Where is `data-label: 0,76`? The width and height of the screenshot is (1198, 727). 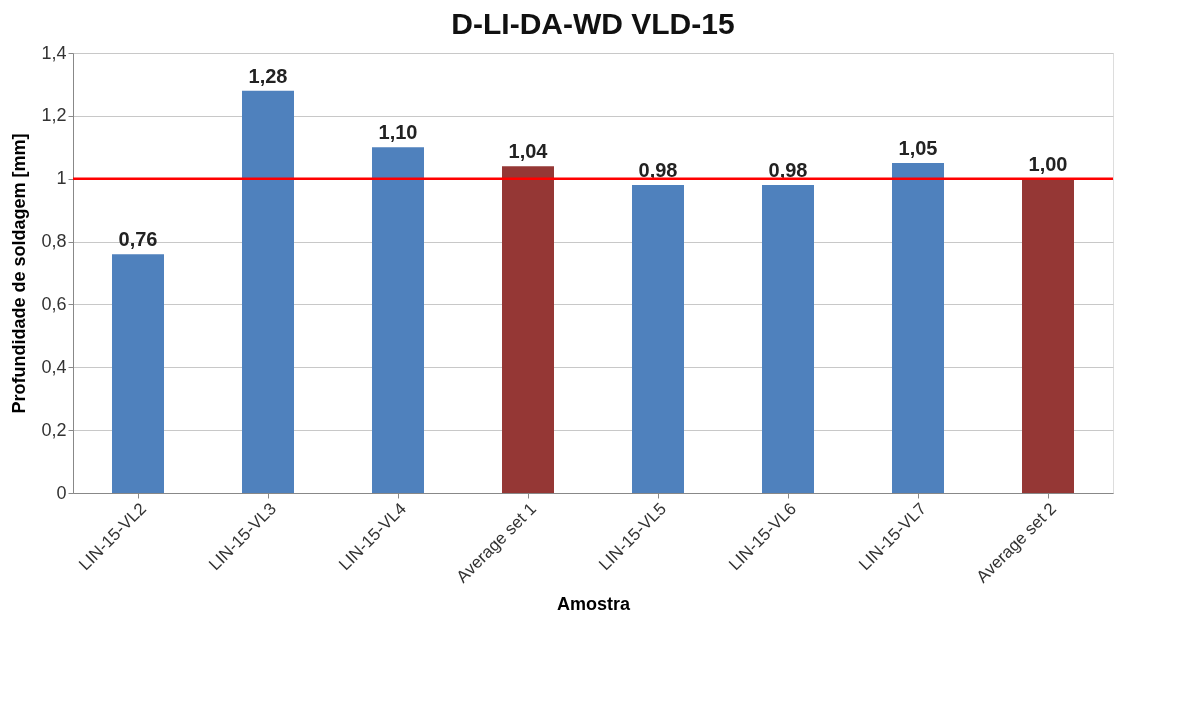
data-label: 0,76 is located at coordinates (138, 239).